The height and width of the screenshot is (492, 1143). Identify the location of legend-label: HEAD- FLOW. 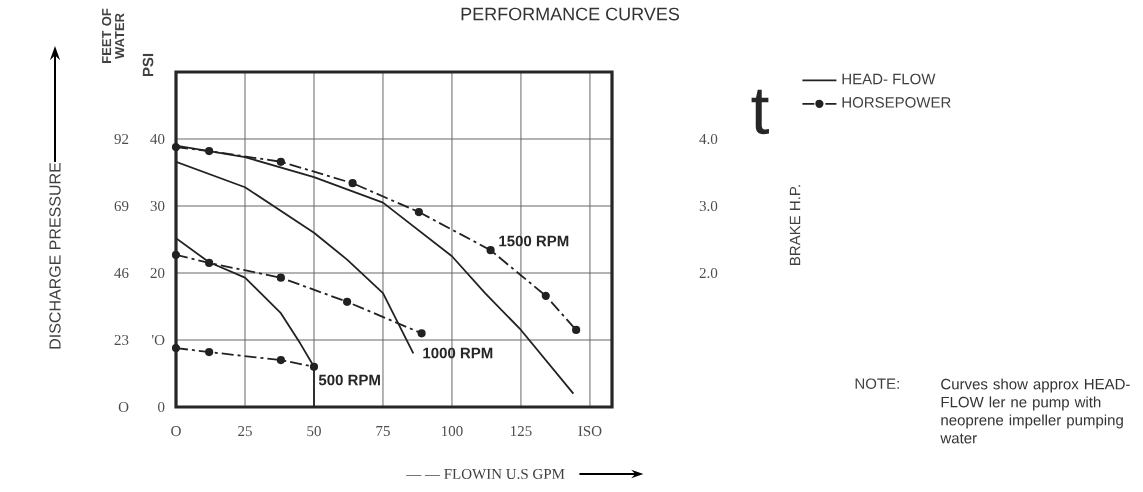
(889, 79).